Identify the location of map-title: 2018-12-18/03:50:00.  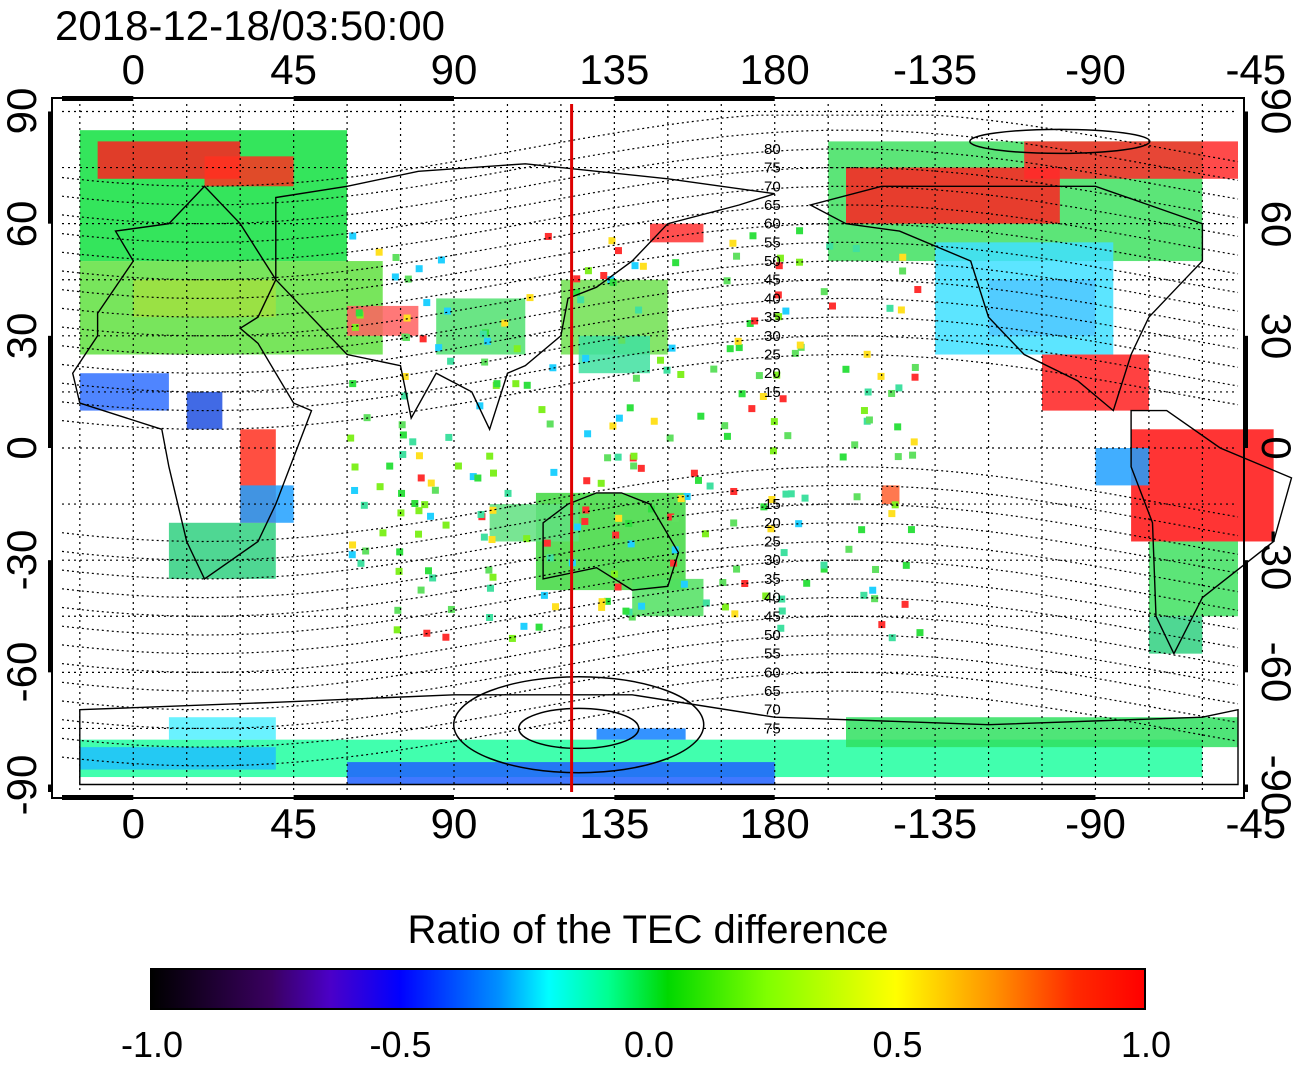
(250, 25).